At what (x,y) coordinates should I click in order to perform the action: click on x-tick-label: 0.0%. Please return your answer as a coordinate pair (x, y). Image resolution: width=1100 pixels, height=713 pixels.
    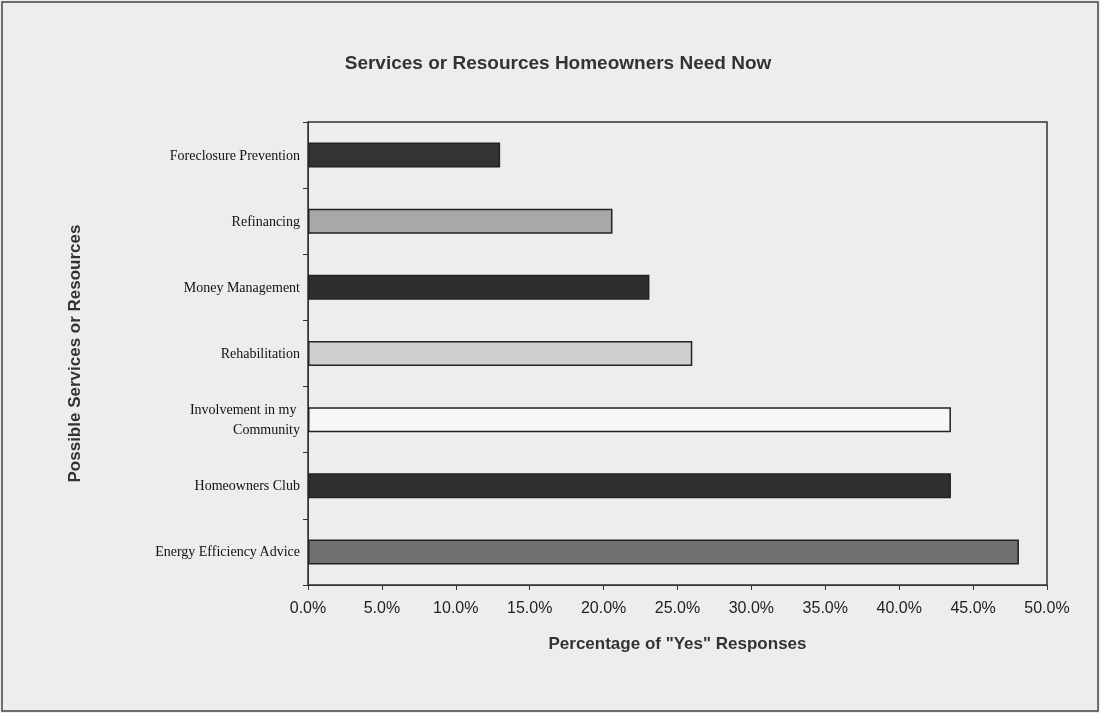
    Looking at the image, I should click on (308, 607).